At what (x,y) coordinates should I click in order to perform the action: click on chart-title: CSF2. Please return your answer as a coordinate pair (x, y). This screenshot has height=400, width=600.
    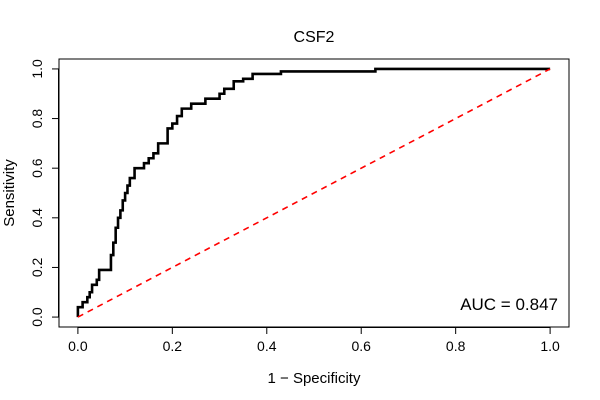
    Looking at the image, I should click on (314, 37).